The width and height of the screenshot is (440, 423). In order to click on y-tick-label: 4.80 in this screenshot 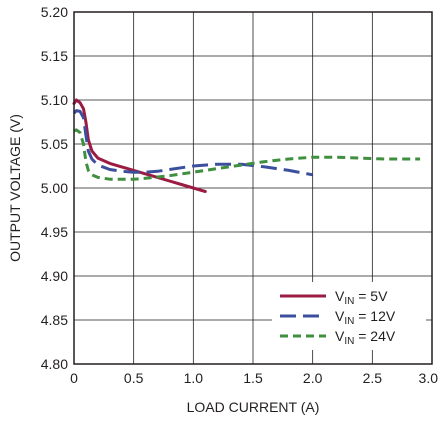, I will do `click(54, 364)`.